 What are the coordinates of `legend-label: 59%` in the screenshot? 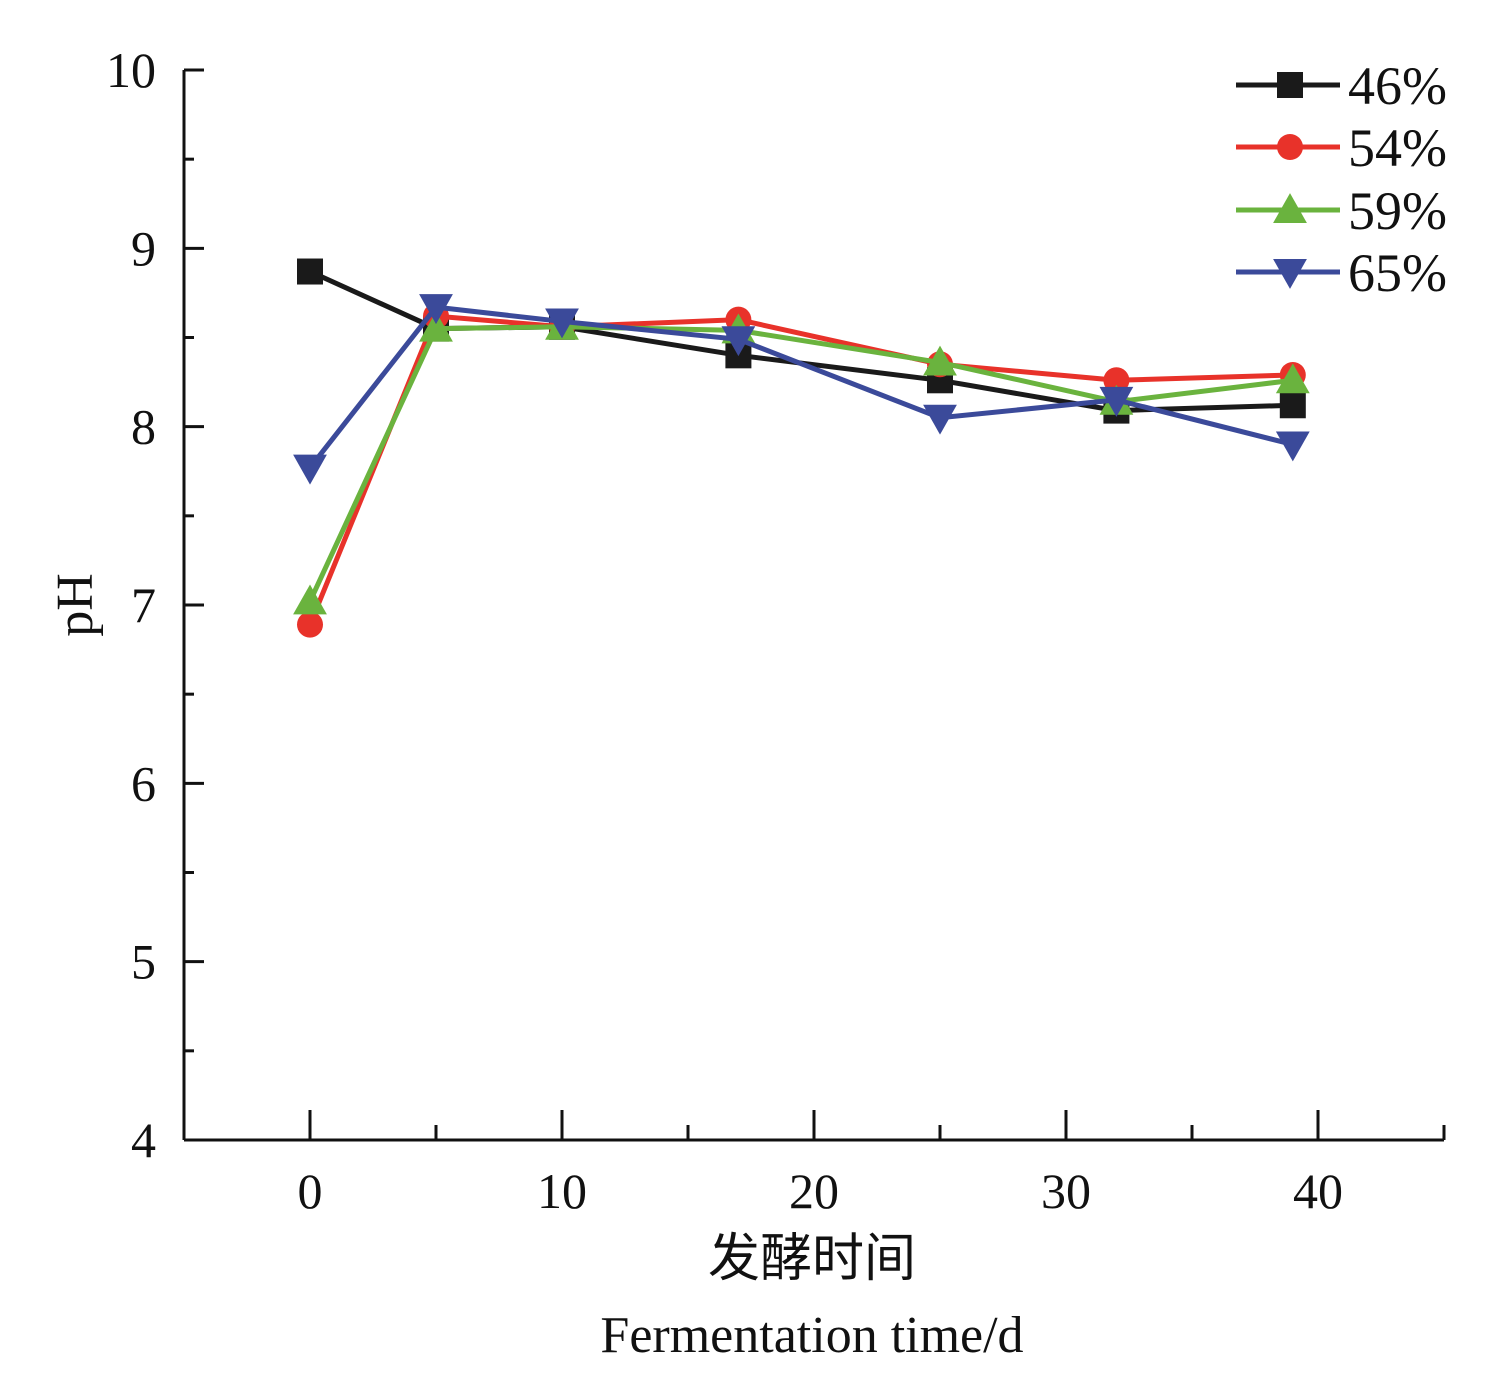 It's located at (1397, 211).